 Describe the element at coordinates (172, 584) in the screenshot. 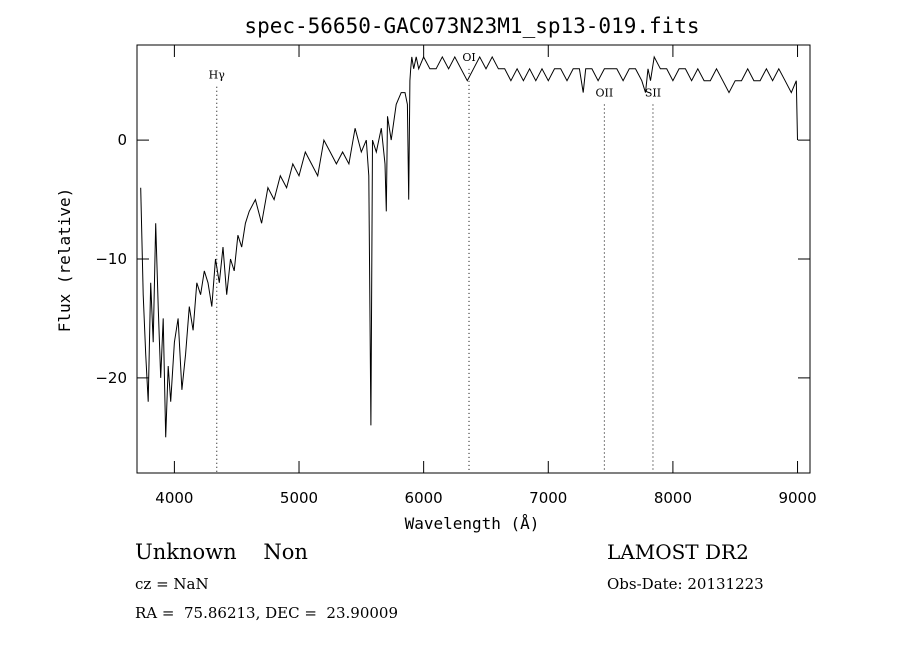

I see `redshift-cz: cz = NaN` at that location.